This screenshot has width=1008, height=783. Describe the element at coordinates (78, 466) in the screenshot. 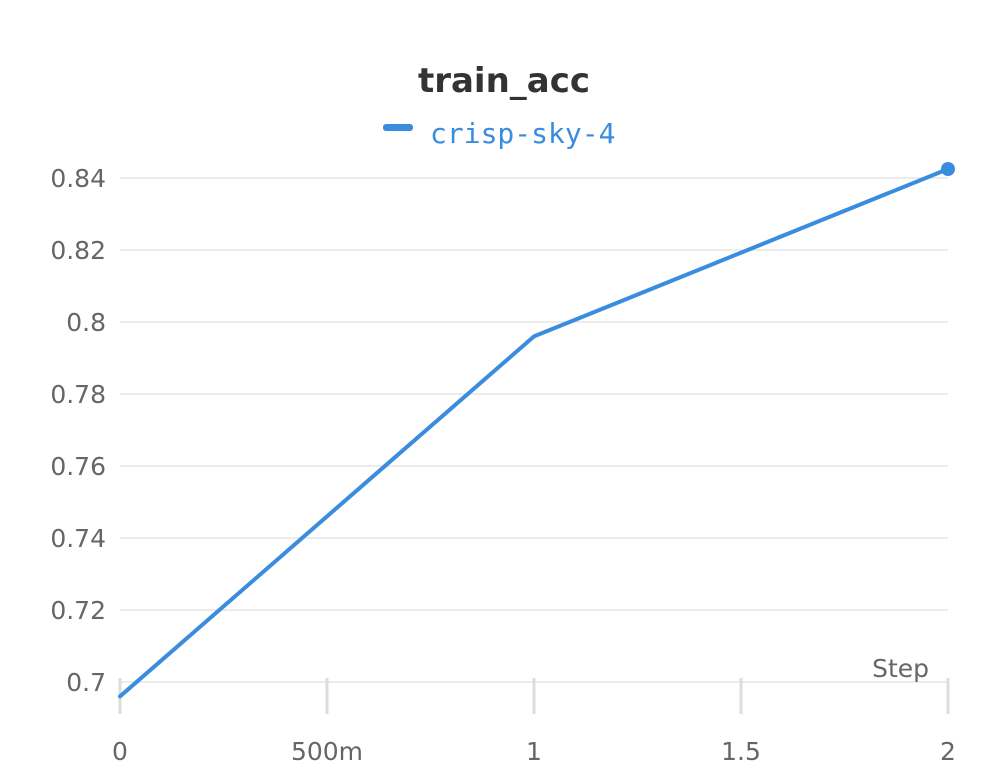

I see `y-tick-label: 0.76` at that location.